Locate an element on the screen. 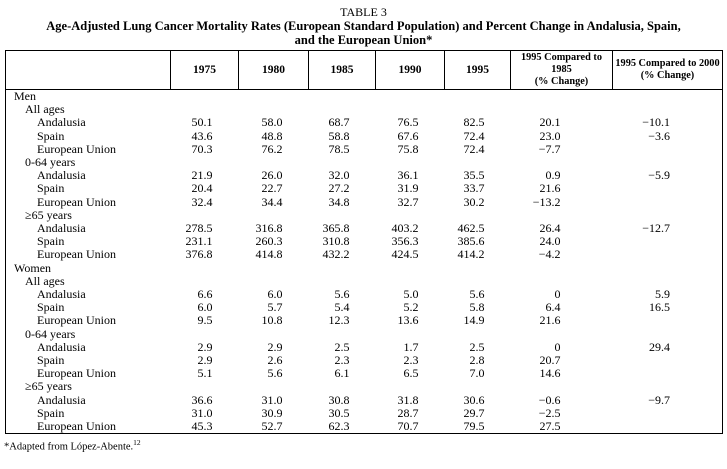 Image resolution: width=727 pixels, height=469 pixels. column-header: 1985 is located at coordinates (342, 70).